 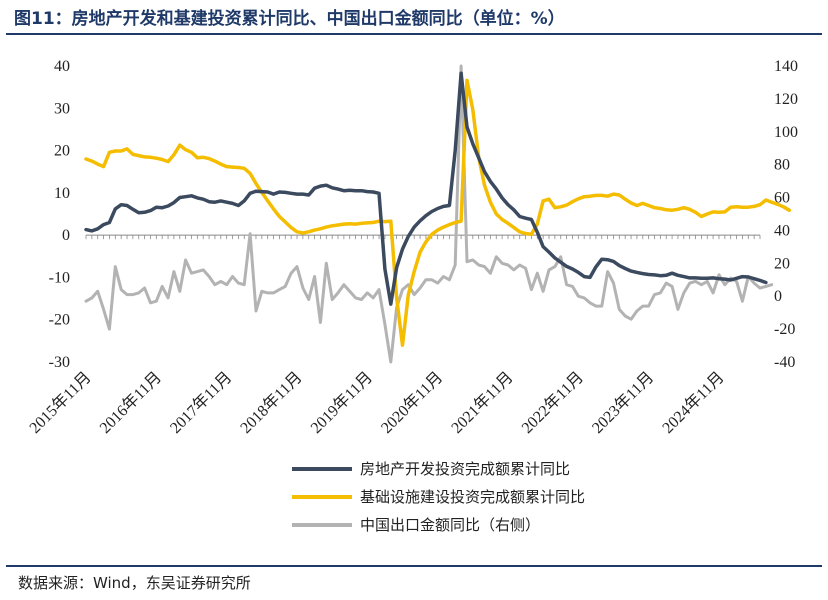 I want to click on y-left-tick-label: -20, so click(x=59, y=320).